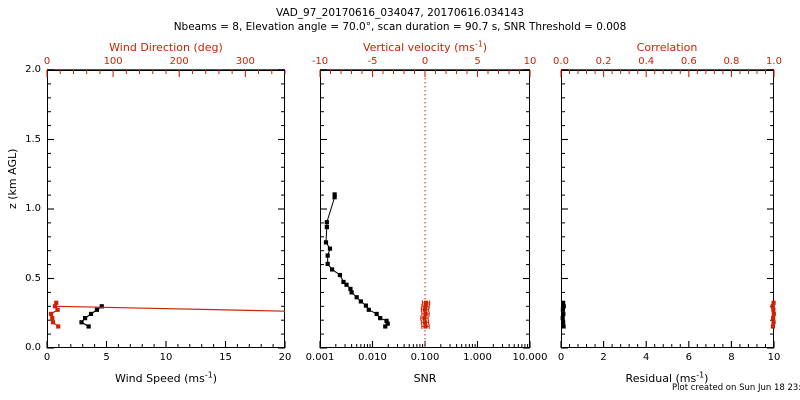 This screenshot has height=400, width=800. Describe the element at coordinates (425, 357) in the screenshot. I see `axis-tick-label: 0.100` at that location.